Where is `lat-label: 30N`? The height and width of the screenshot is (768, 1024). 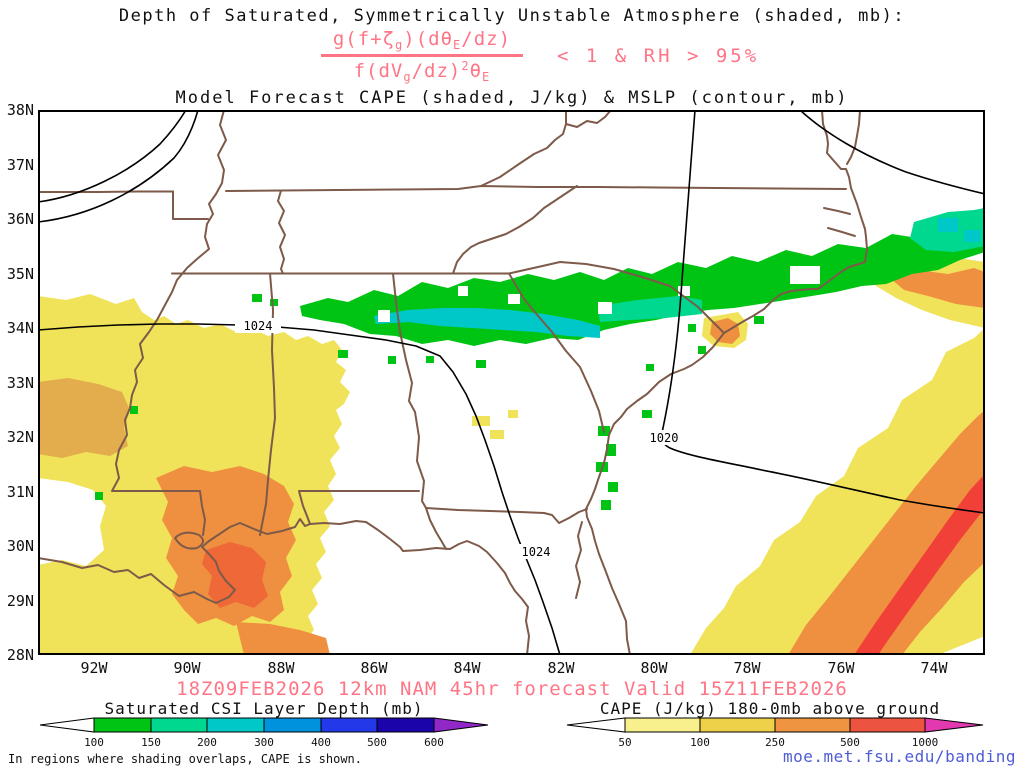 lat-label: 30N is located at coordinates (20, 546).